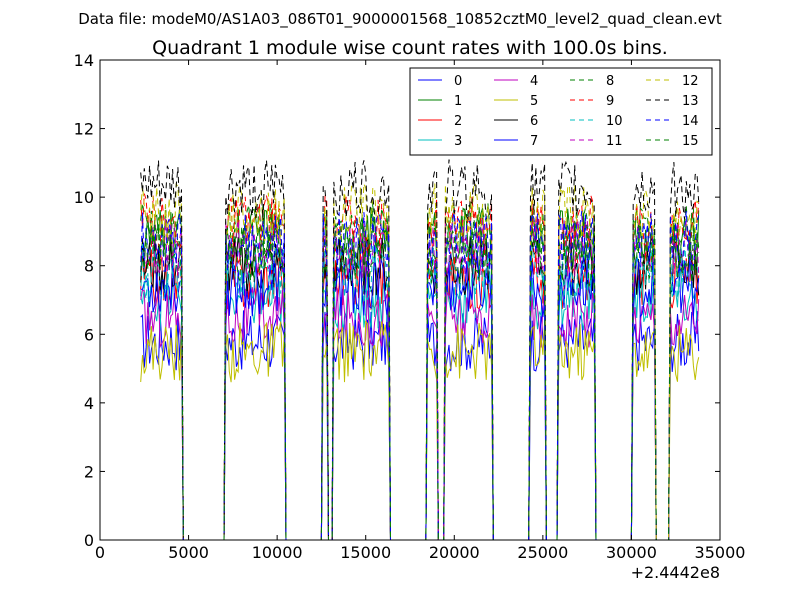  What do you see at coordinates (84, 197) in the screenshot?
I see `y-tick-label: 10` at bounding box center [84, 197].